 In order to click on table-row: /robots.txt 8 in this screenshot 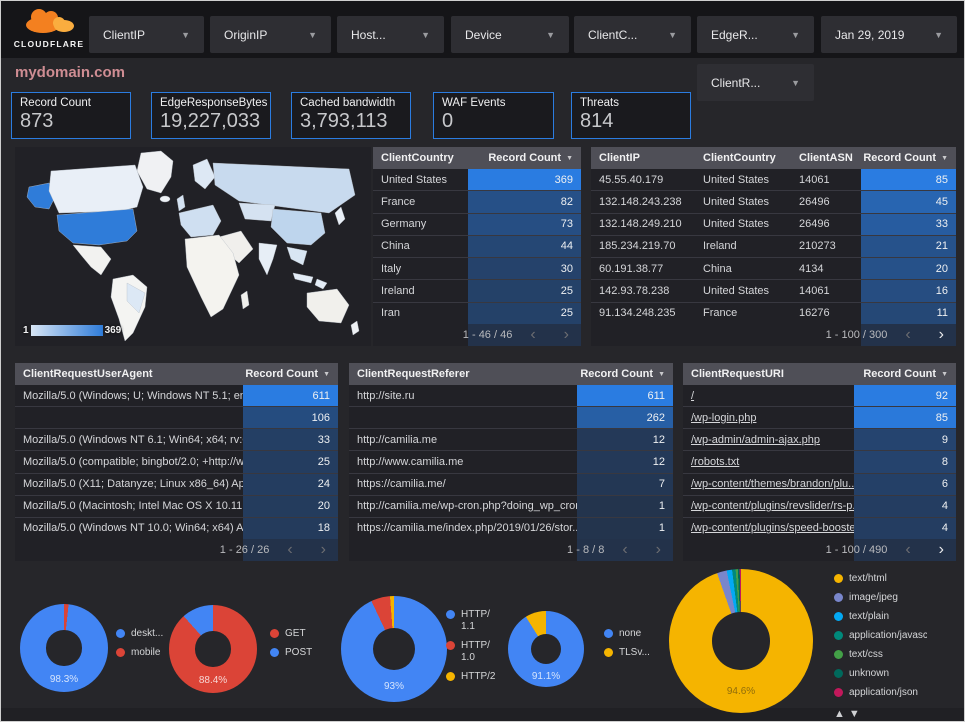, I will do `click(819, 461)`.